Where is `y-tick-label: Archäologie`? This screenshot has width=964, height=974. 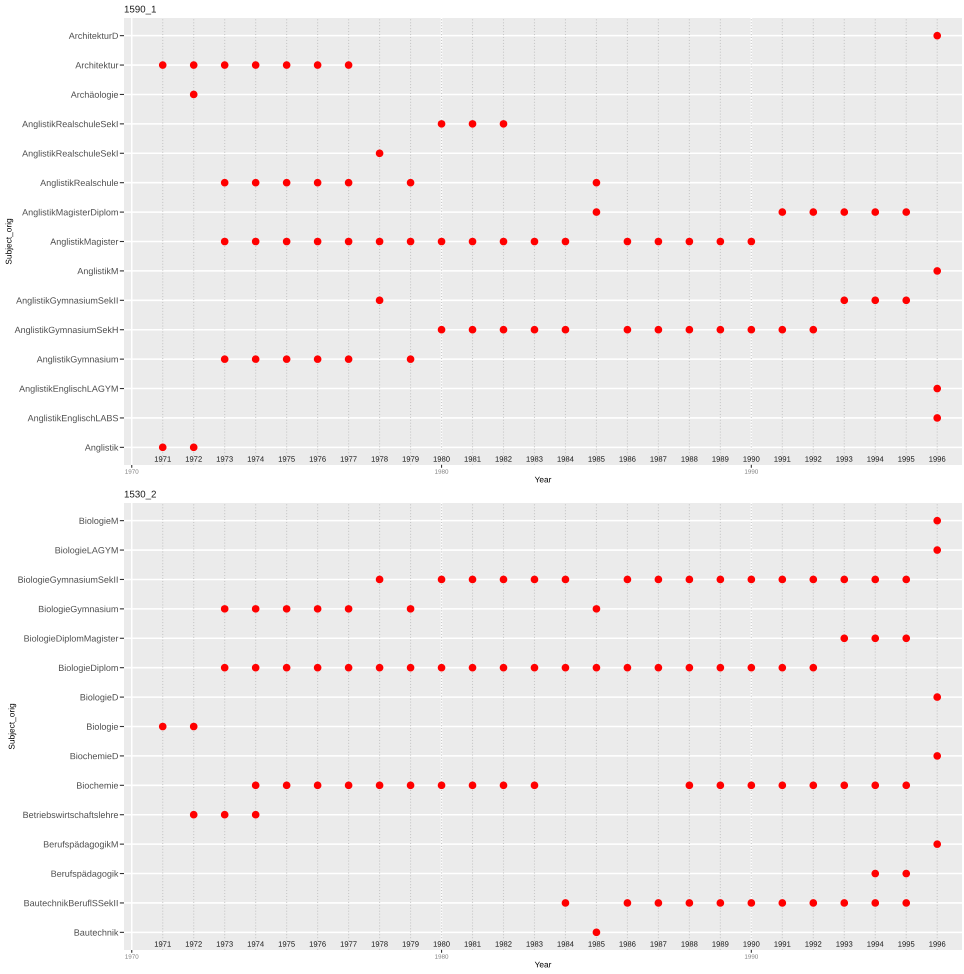
y-tick-label: Archäologie is located at coordinates (94, 95).